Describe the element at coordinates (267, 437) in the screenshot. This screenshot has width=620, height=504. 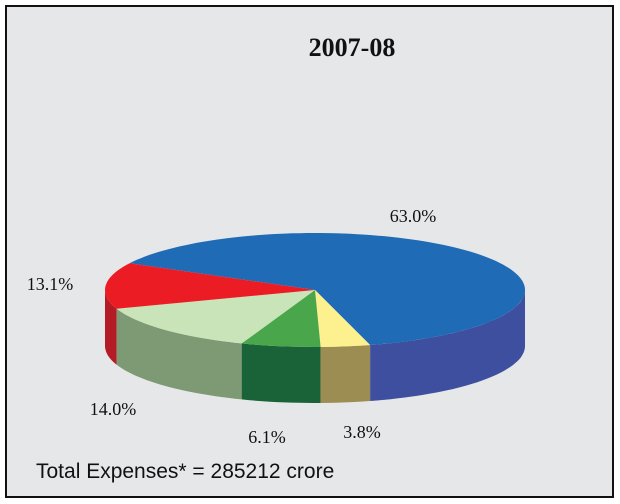
I see `data-label: 6.1%` at that location.